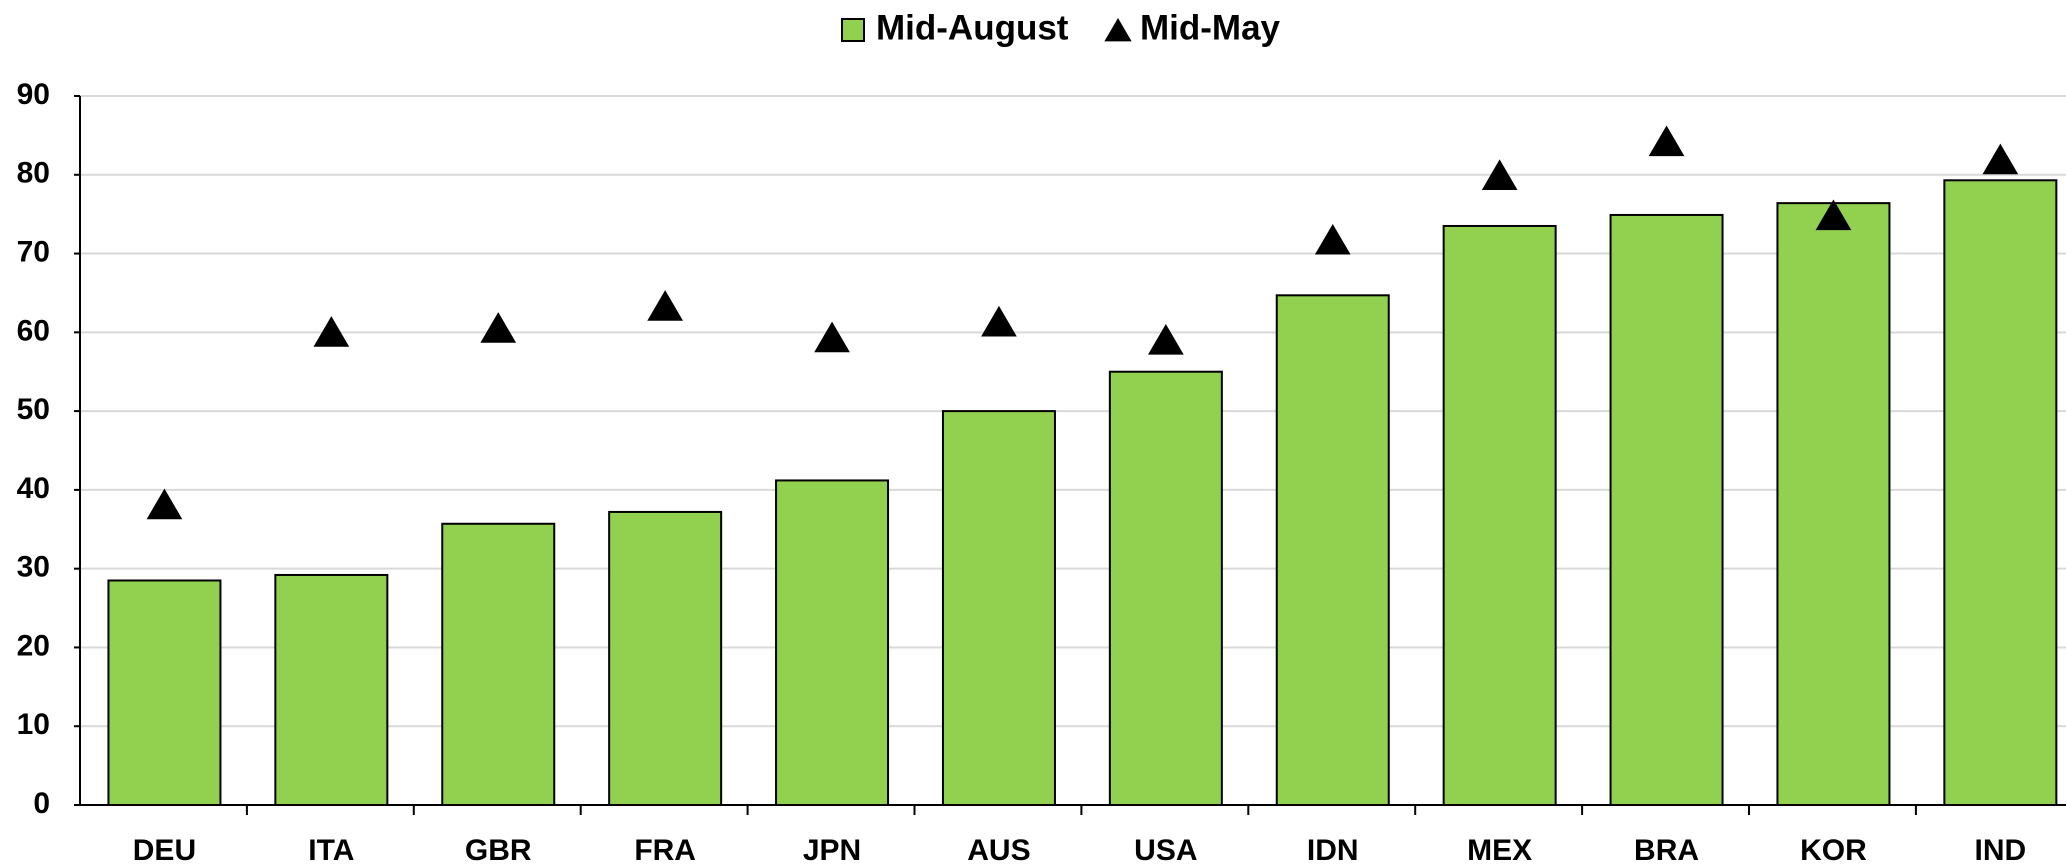 The width and height of the screenshot is (2066, 868). What do you see at coordinates (33, 173) in the screenshot?
I see `y-tick-label: 80` at bounding box center [33, 173].